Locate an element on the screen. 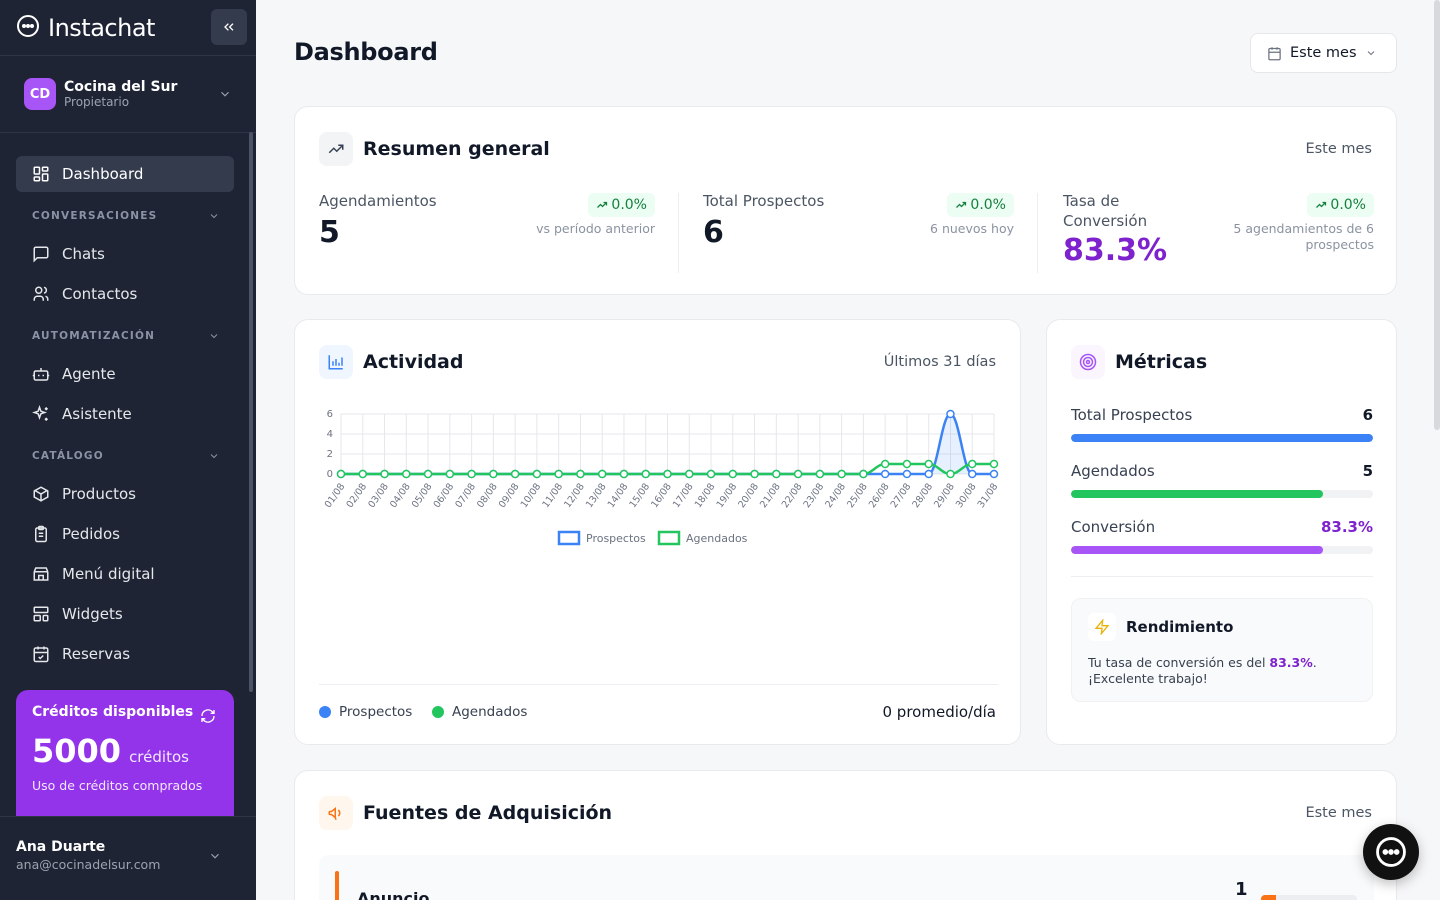  summary-period: Este mes is located at coordinates (1338, 149).